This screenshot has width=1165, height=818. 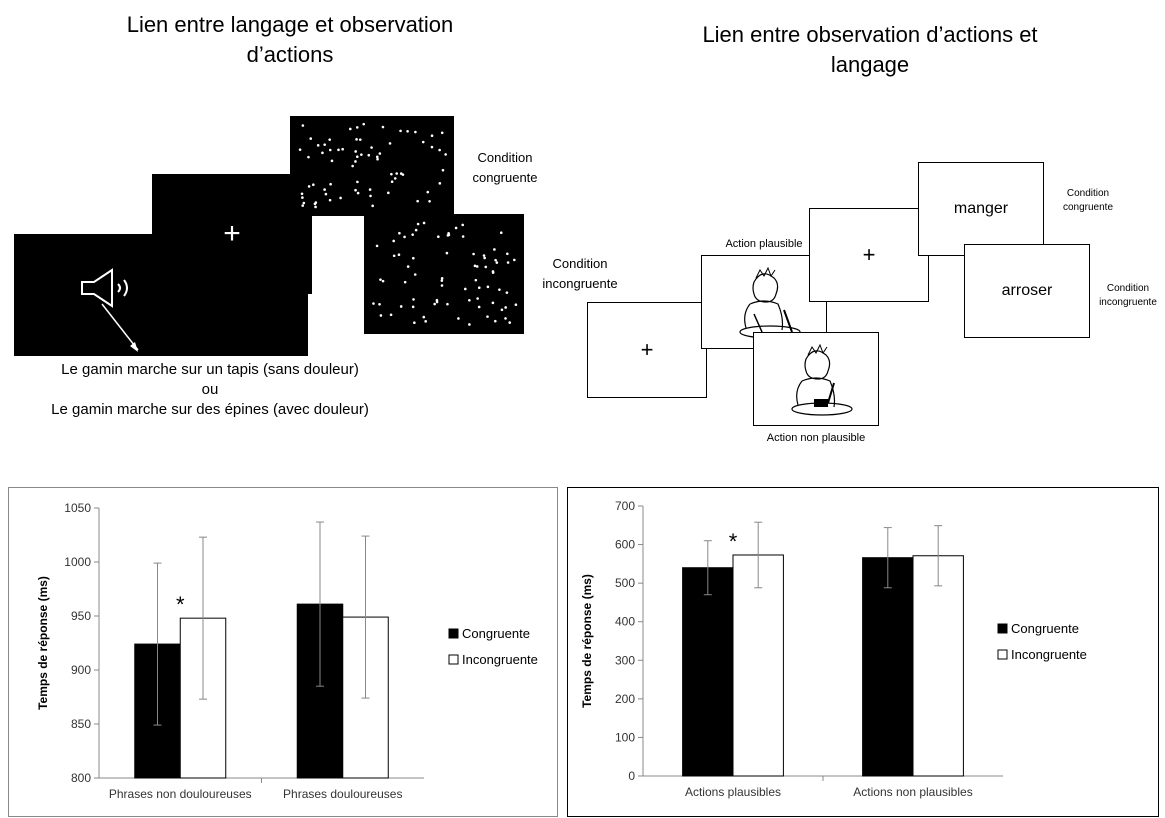 I want to click on y-tick-label: 200, so click(x=625, y=699).